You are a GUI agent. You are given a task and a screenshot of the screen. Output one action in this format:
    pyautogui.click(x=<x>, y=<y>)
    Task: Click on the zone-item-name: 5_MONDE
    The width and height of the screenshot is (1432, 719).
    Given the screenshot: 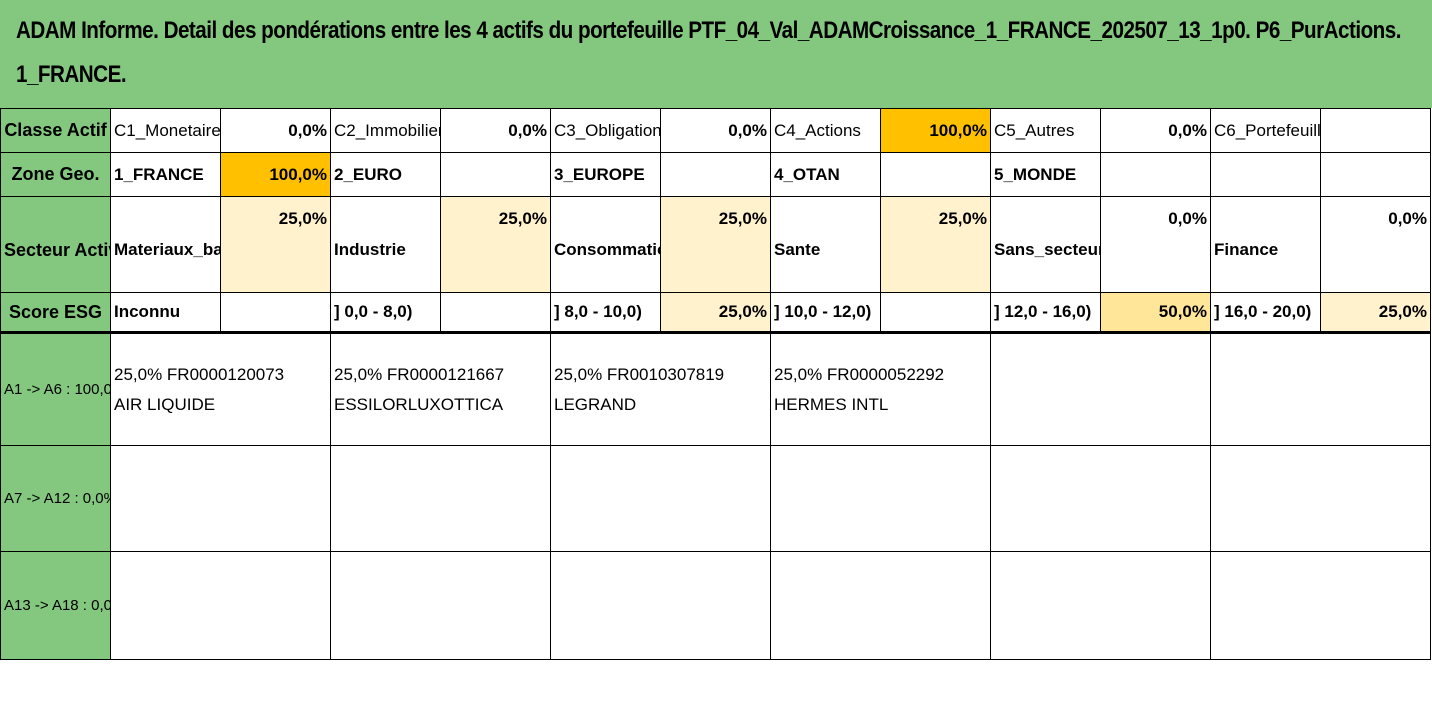 What is the action you would take?
    pyautogui.click(x=1045, y=174)
    